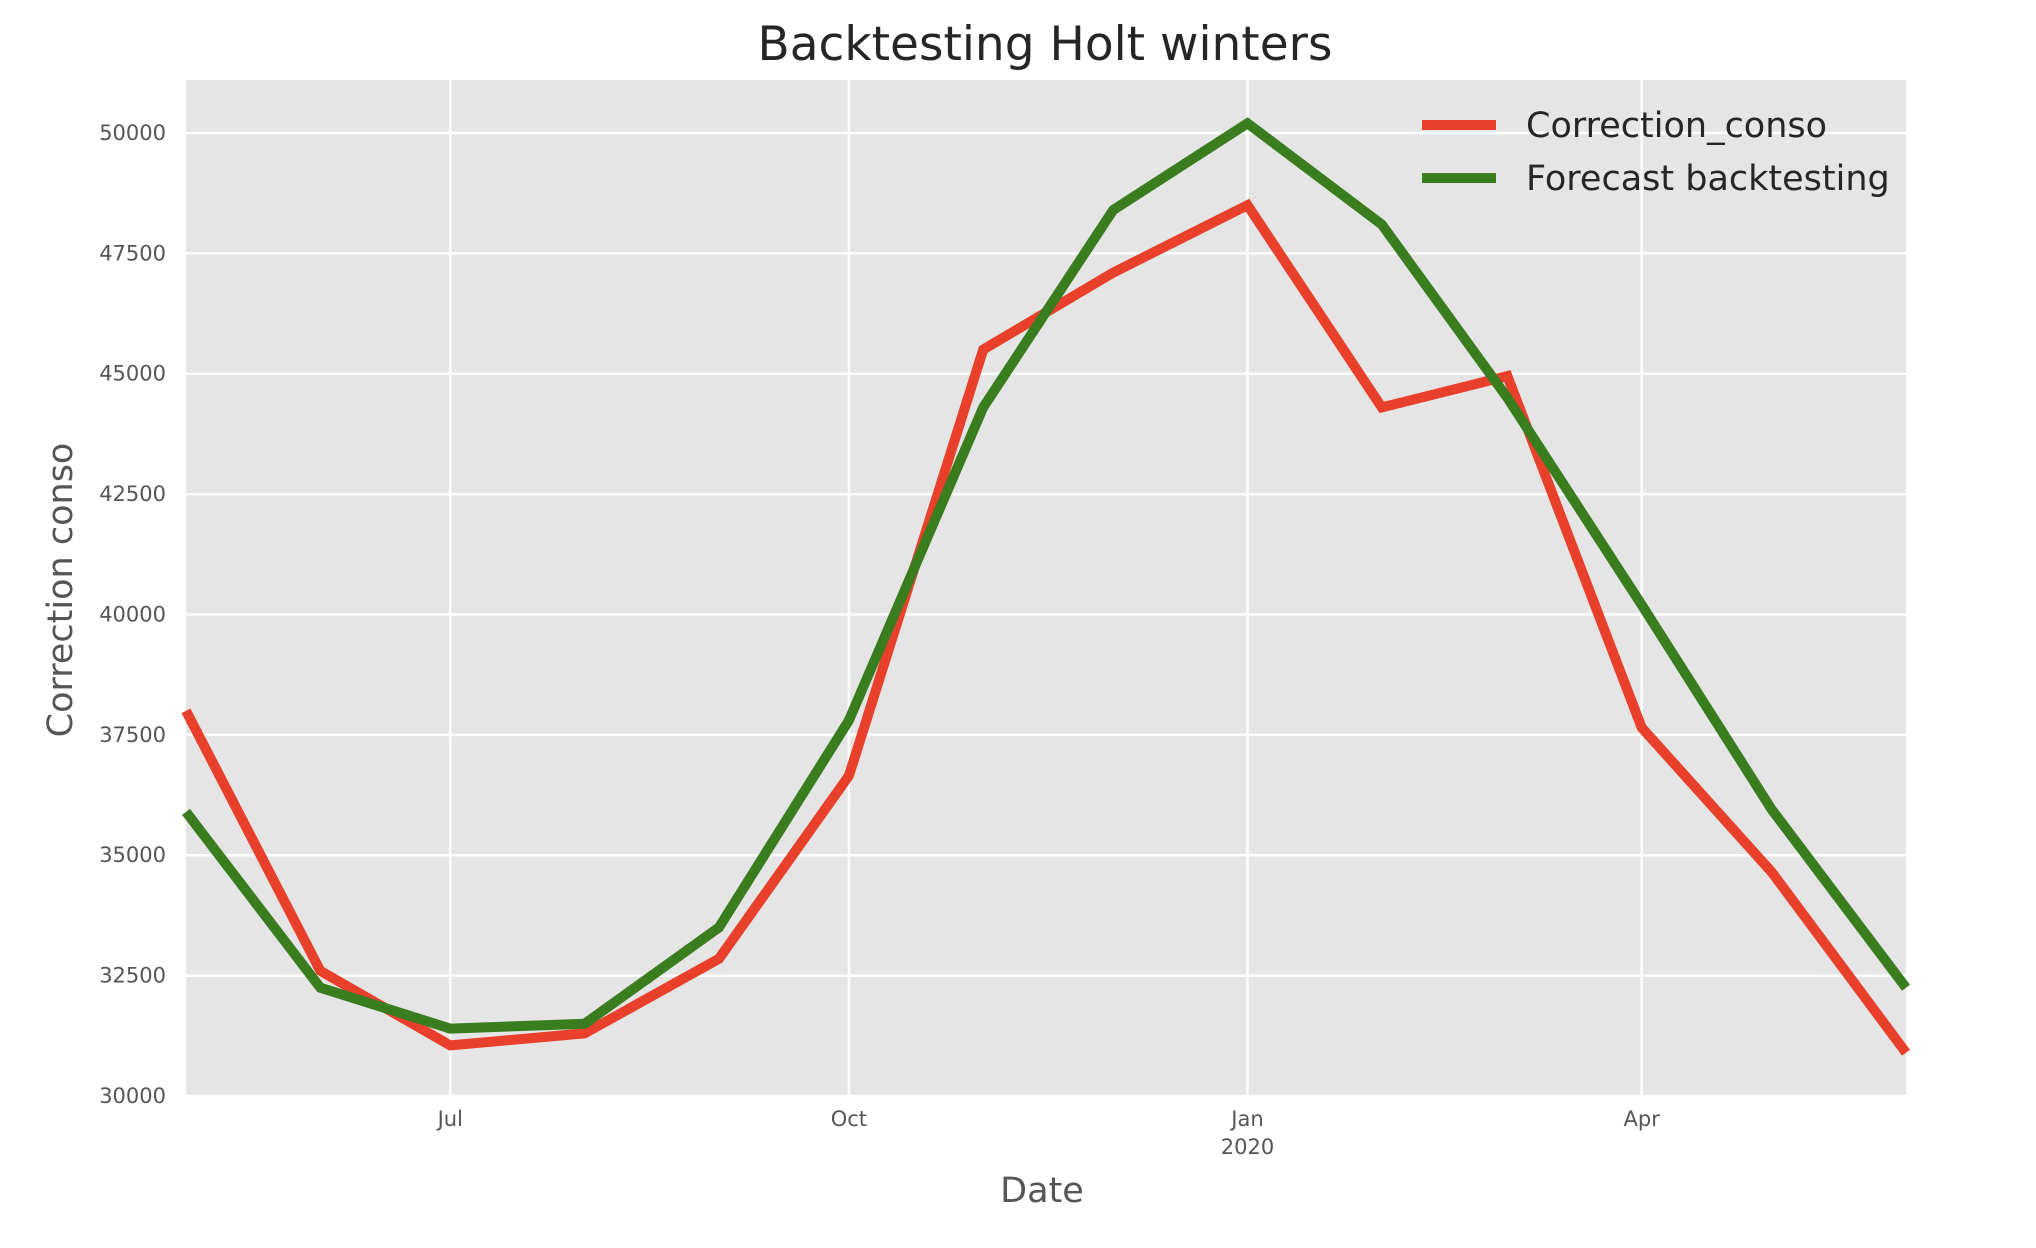  Describe the element at coordinates (132, 1096) in the screenshot. I see `y-tick-label: 30000` at that location.